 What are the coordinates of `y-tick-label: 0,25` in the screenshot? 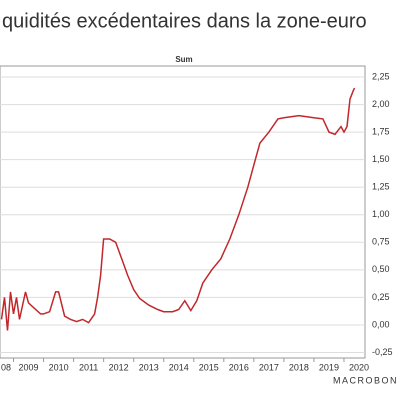 It's located at (381, 297).